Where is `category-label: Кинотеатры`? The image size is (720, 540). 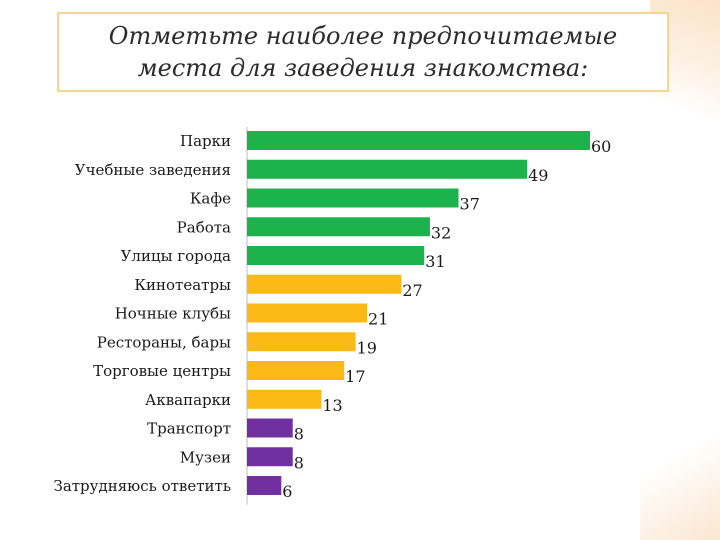
category-label: Кинотеатры is located at coordinates (182, 285).